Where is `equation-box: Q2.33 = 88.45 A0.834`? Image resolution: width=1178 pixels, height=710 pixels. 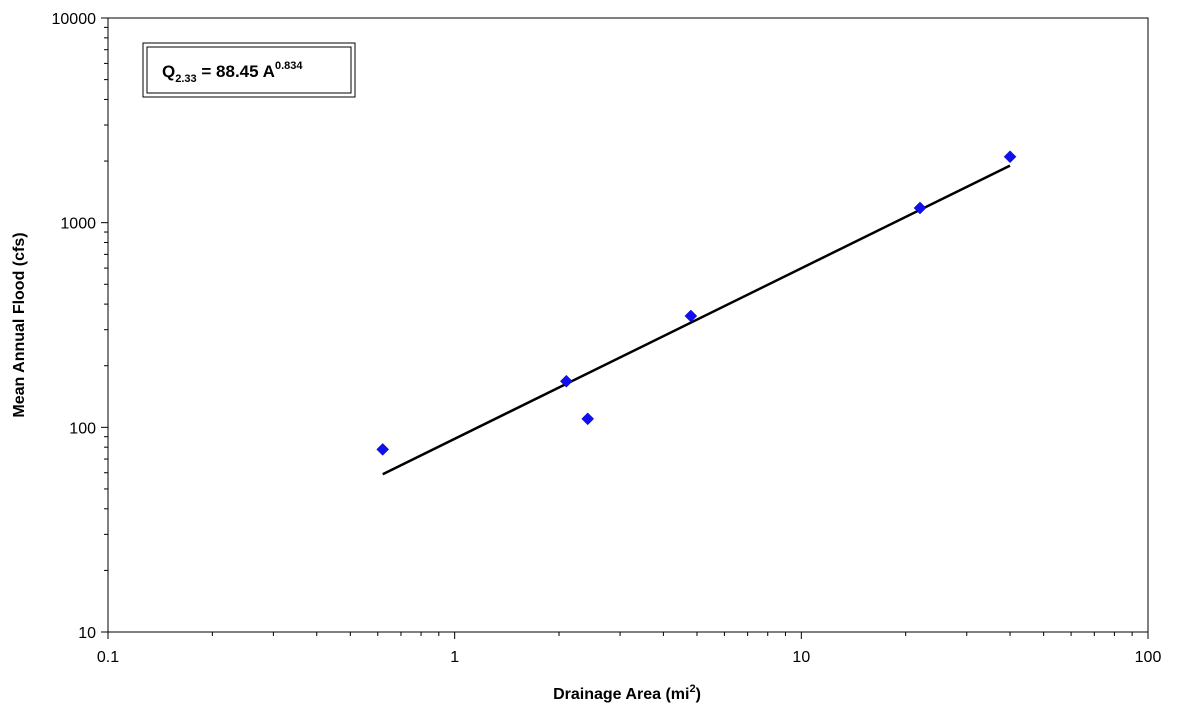
equation-box: Q2.33 = 88.45 A0.834 is located at coordinates (249, 70).